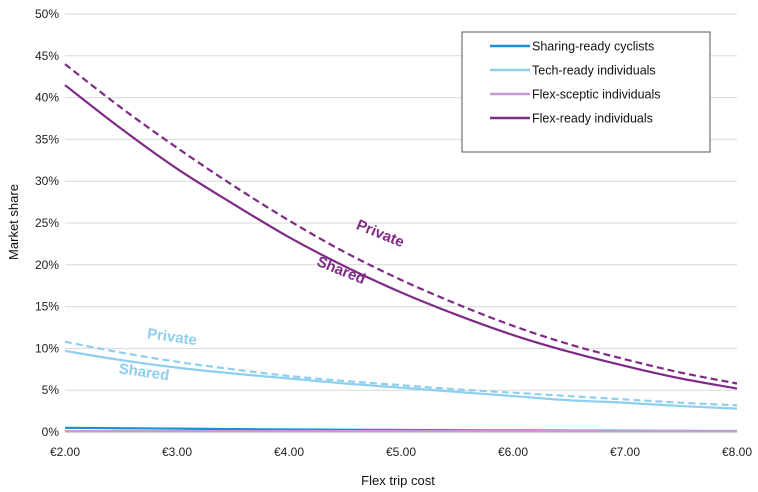  I want to click on x-tick-label: €8.00, so click(737, 452).